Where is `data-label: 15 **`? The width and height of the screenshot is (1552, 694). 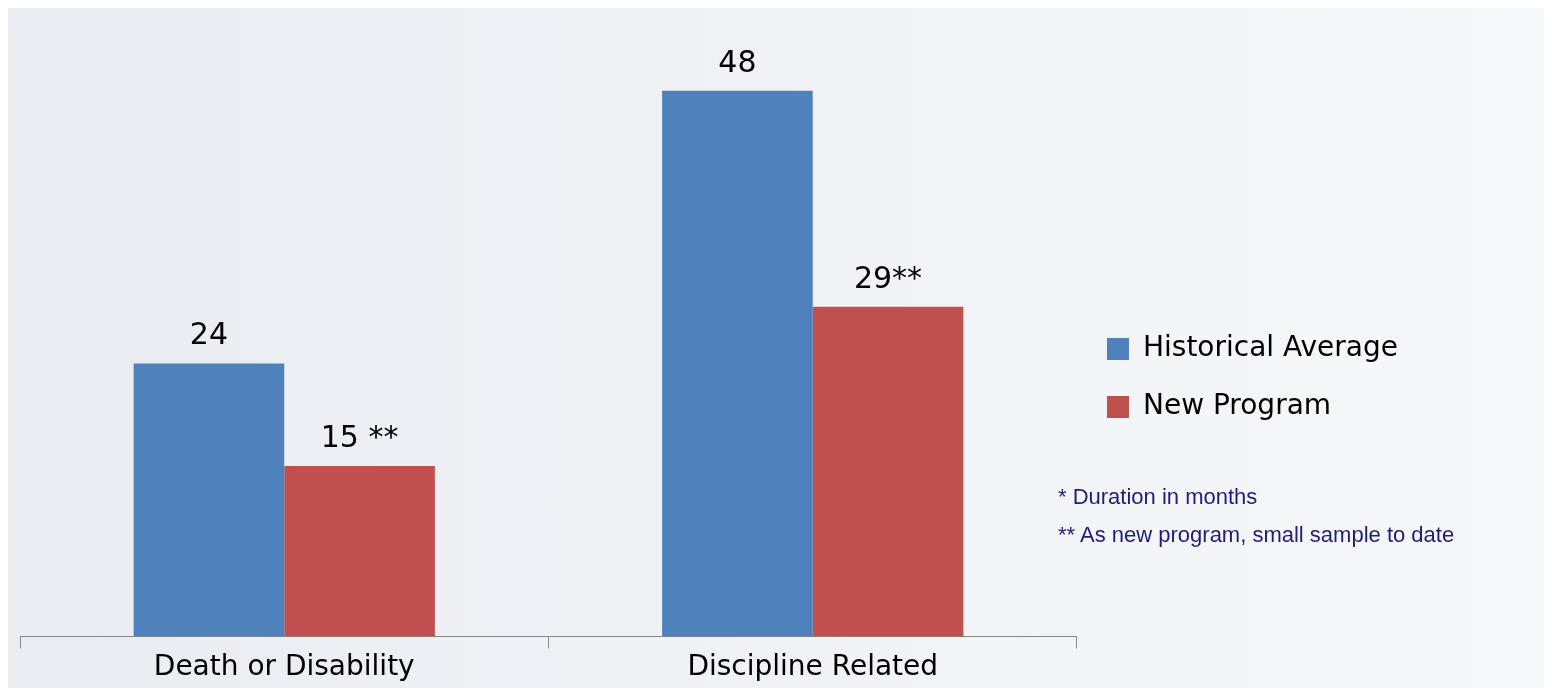 data-label: 15 ** is located at coordinates (359, 436).